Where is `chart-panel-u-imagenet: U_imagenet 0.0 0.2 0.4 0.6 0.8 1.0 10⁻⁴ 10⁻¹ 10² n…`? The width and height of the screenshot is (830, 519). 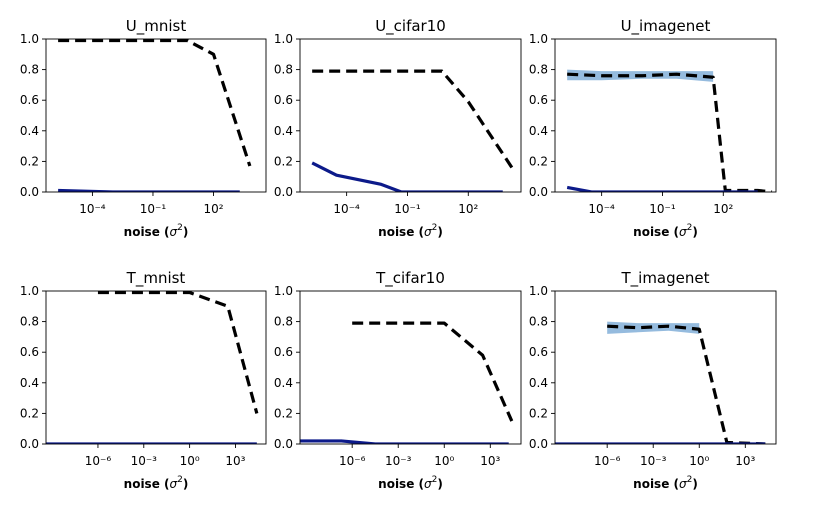
chart-panel-u-imagenet: U_imagenet 0.0 0.2 0.4 0.6 0.8 1.0 10⁻⁴ 10⁻¹ 10² n… is located at coordinates (653, 128).